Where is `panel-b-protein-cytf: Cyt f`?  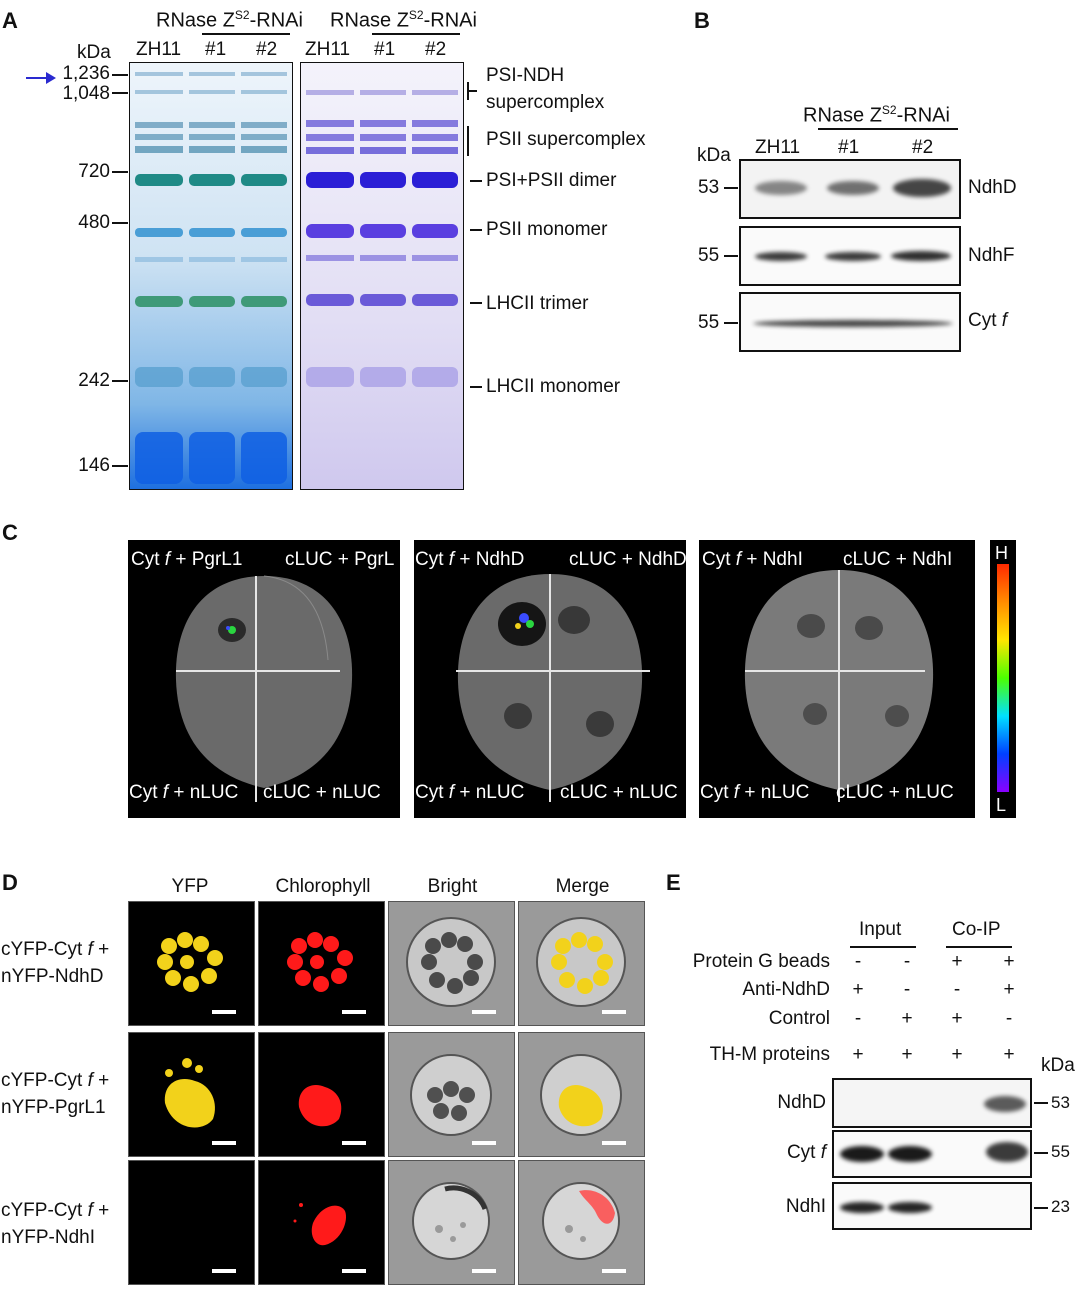
panel-b-protein-cytf: Cyt f is located at coordinates (988, 320).